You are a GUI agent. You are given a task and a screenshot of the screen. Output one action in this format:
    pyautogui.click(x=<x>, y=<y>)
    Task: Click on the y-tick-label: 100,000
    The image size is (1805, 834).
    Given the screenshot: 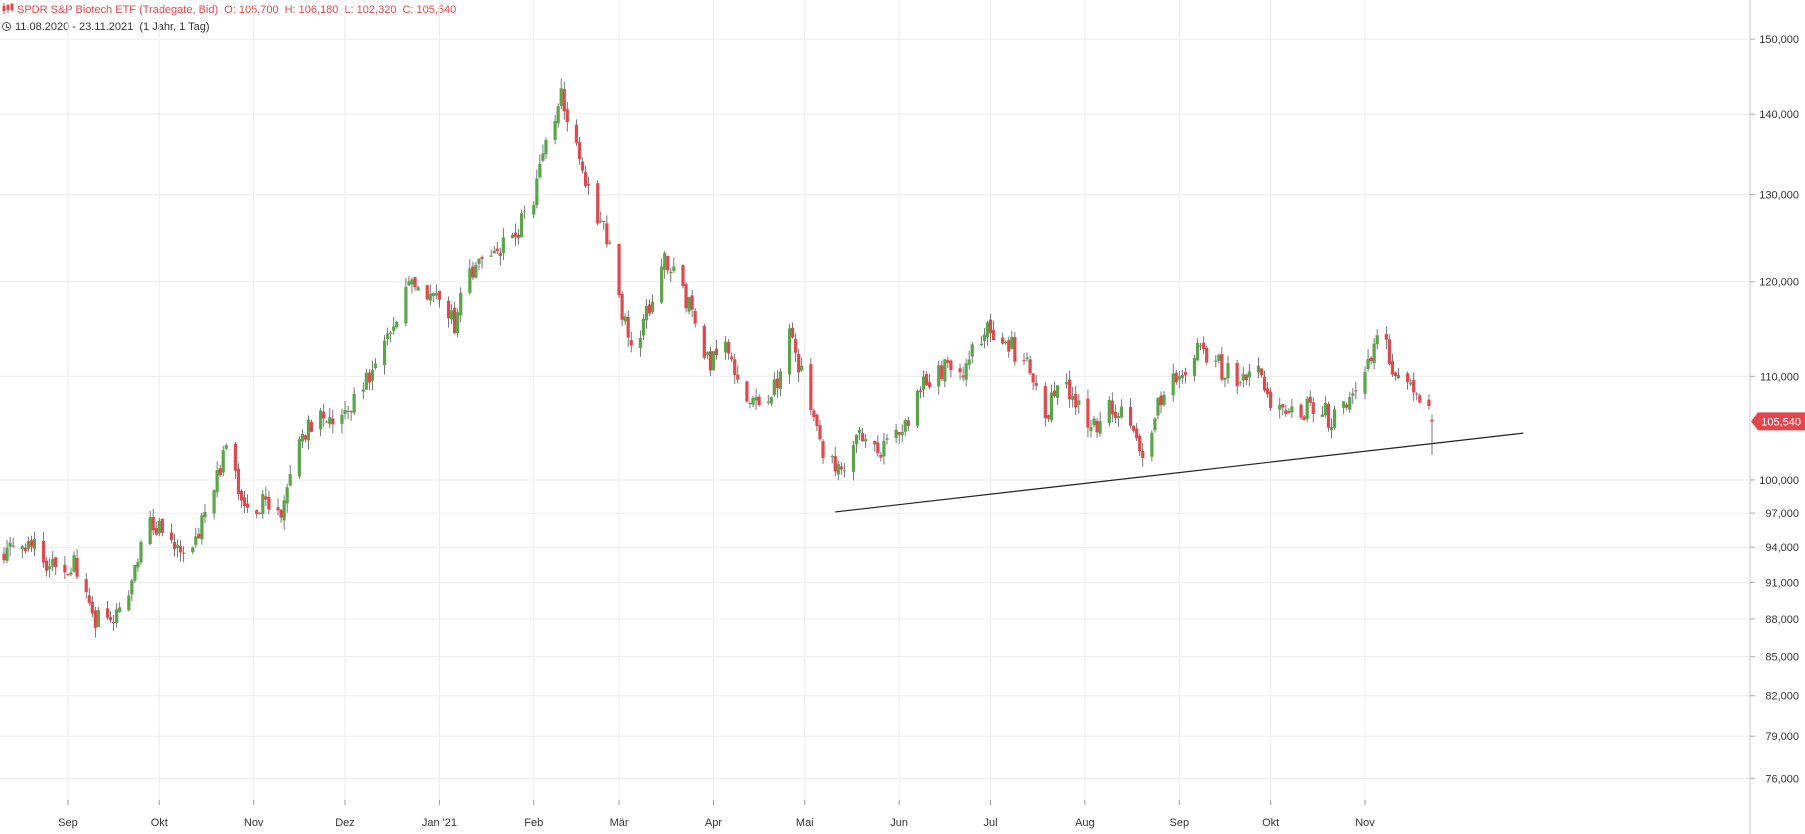 What is the action you would take?
    pyautogui.click(x=1779, y=481)
    